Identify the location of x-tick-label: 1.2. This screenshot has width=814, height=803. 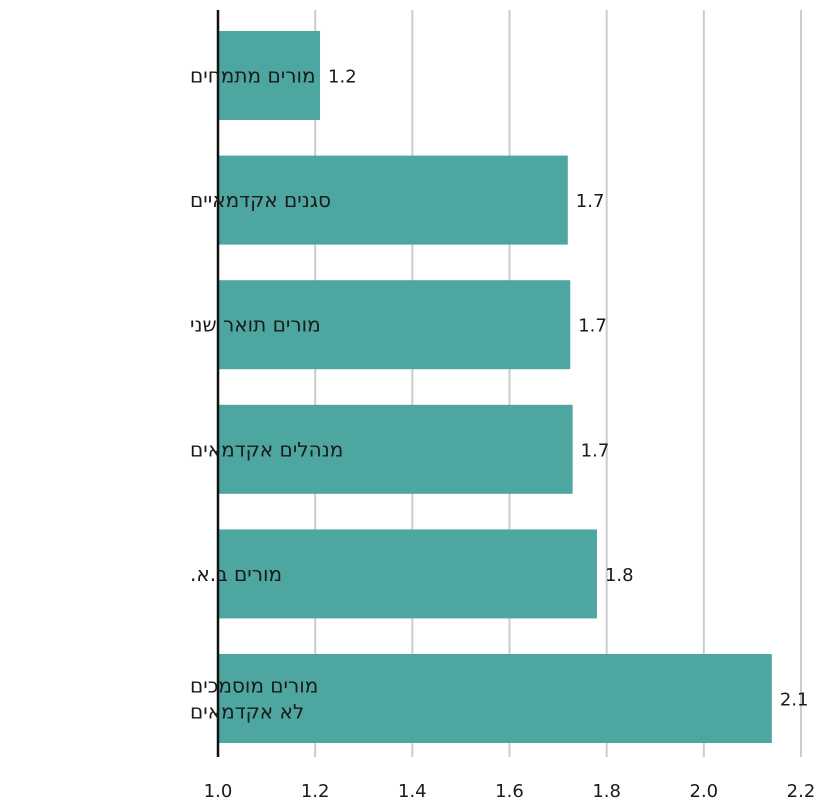
(315, 791).